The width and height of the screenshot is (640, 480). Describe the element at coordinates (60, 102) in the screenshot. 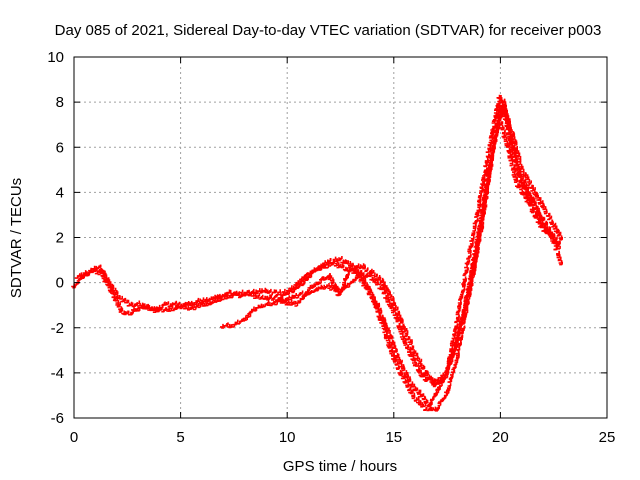

I see `y-tick-label: 8` at that location.